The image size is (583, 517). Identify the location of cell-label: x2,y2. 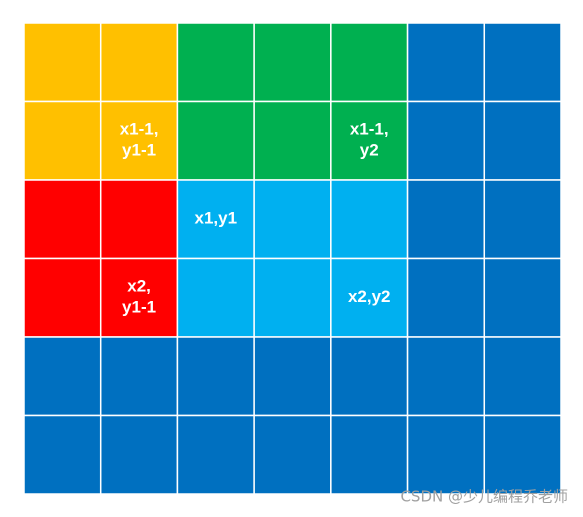
(369, 296).